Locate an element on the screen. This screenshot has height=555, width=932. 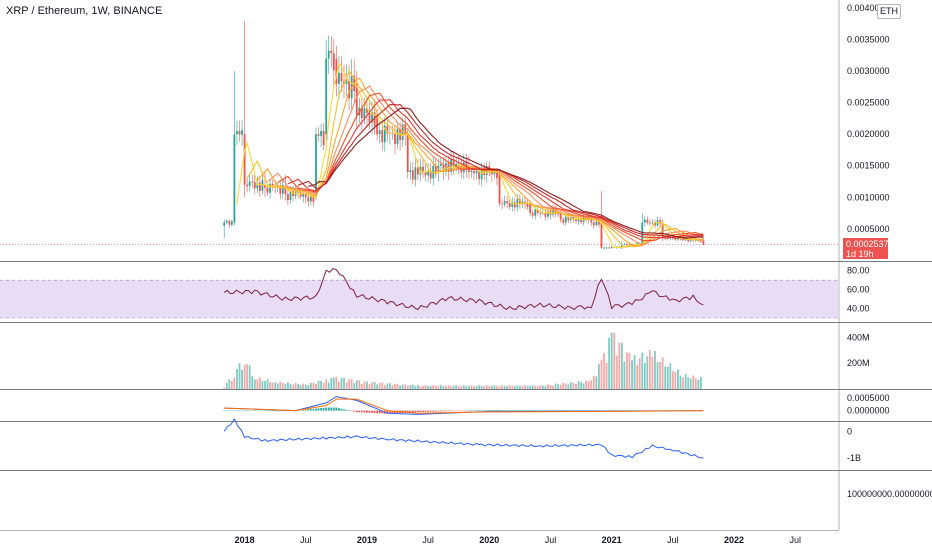
currency-badge: ETH is located at coordinates (889, 11).